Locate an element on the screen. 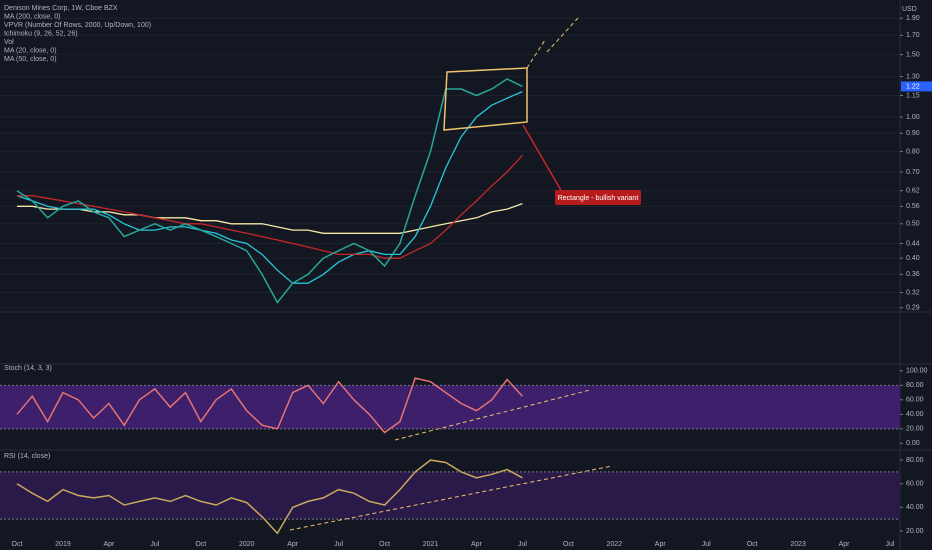 The image size is (932, 550). y-tick-label: 100.00 is located at coordinates (917, 371).